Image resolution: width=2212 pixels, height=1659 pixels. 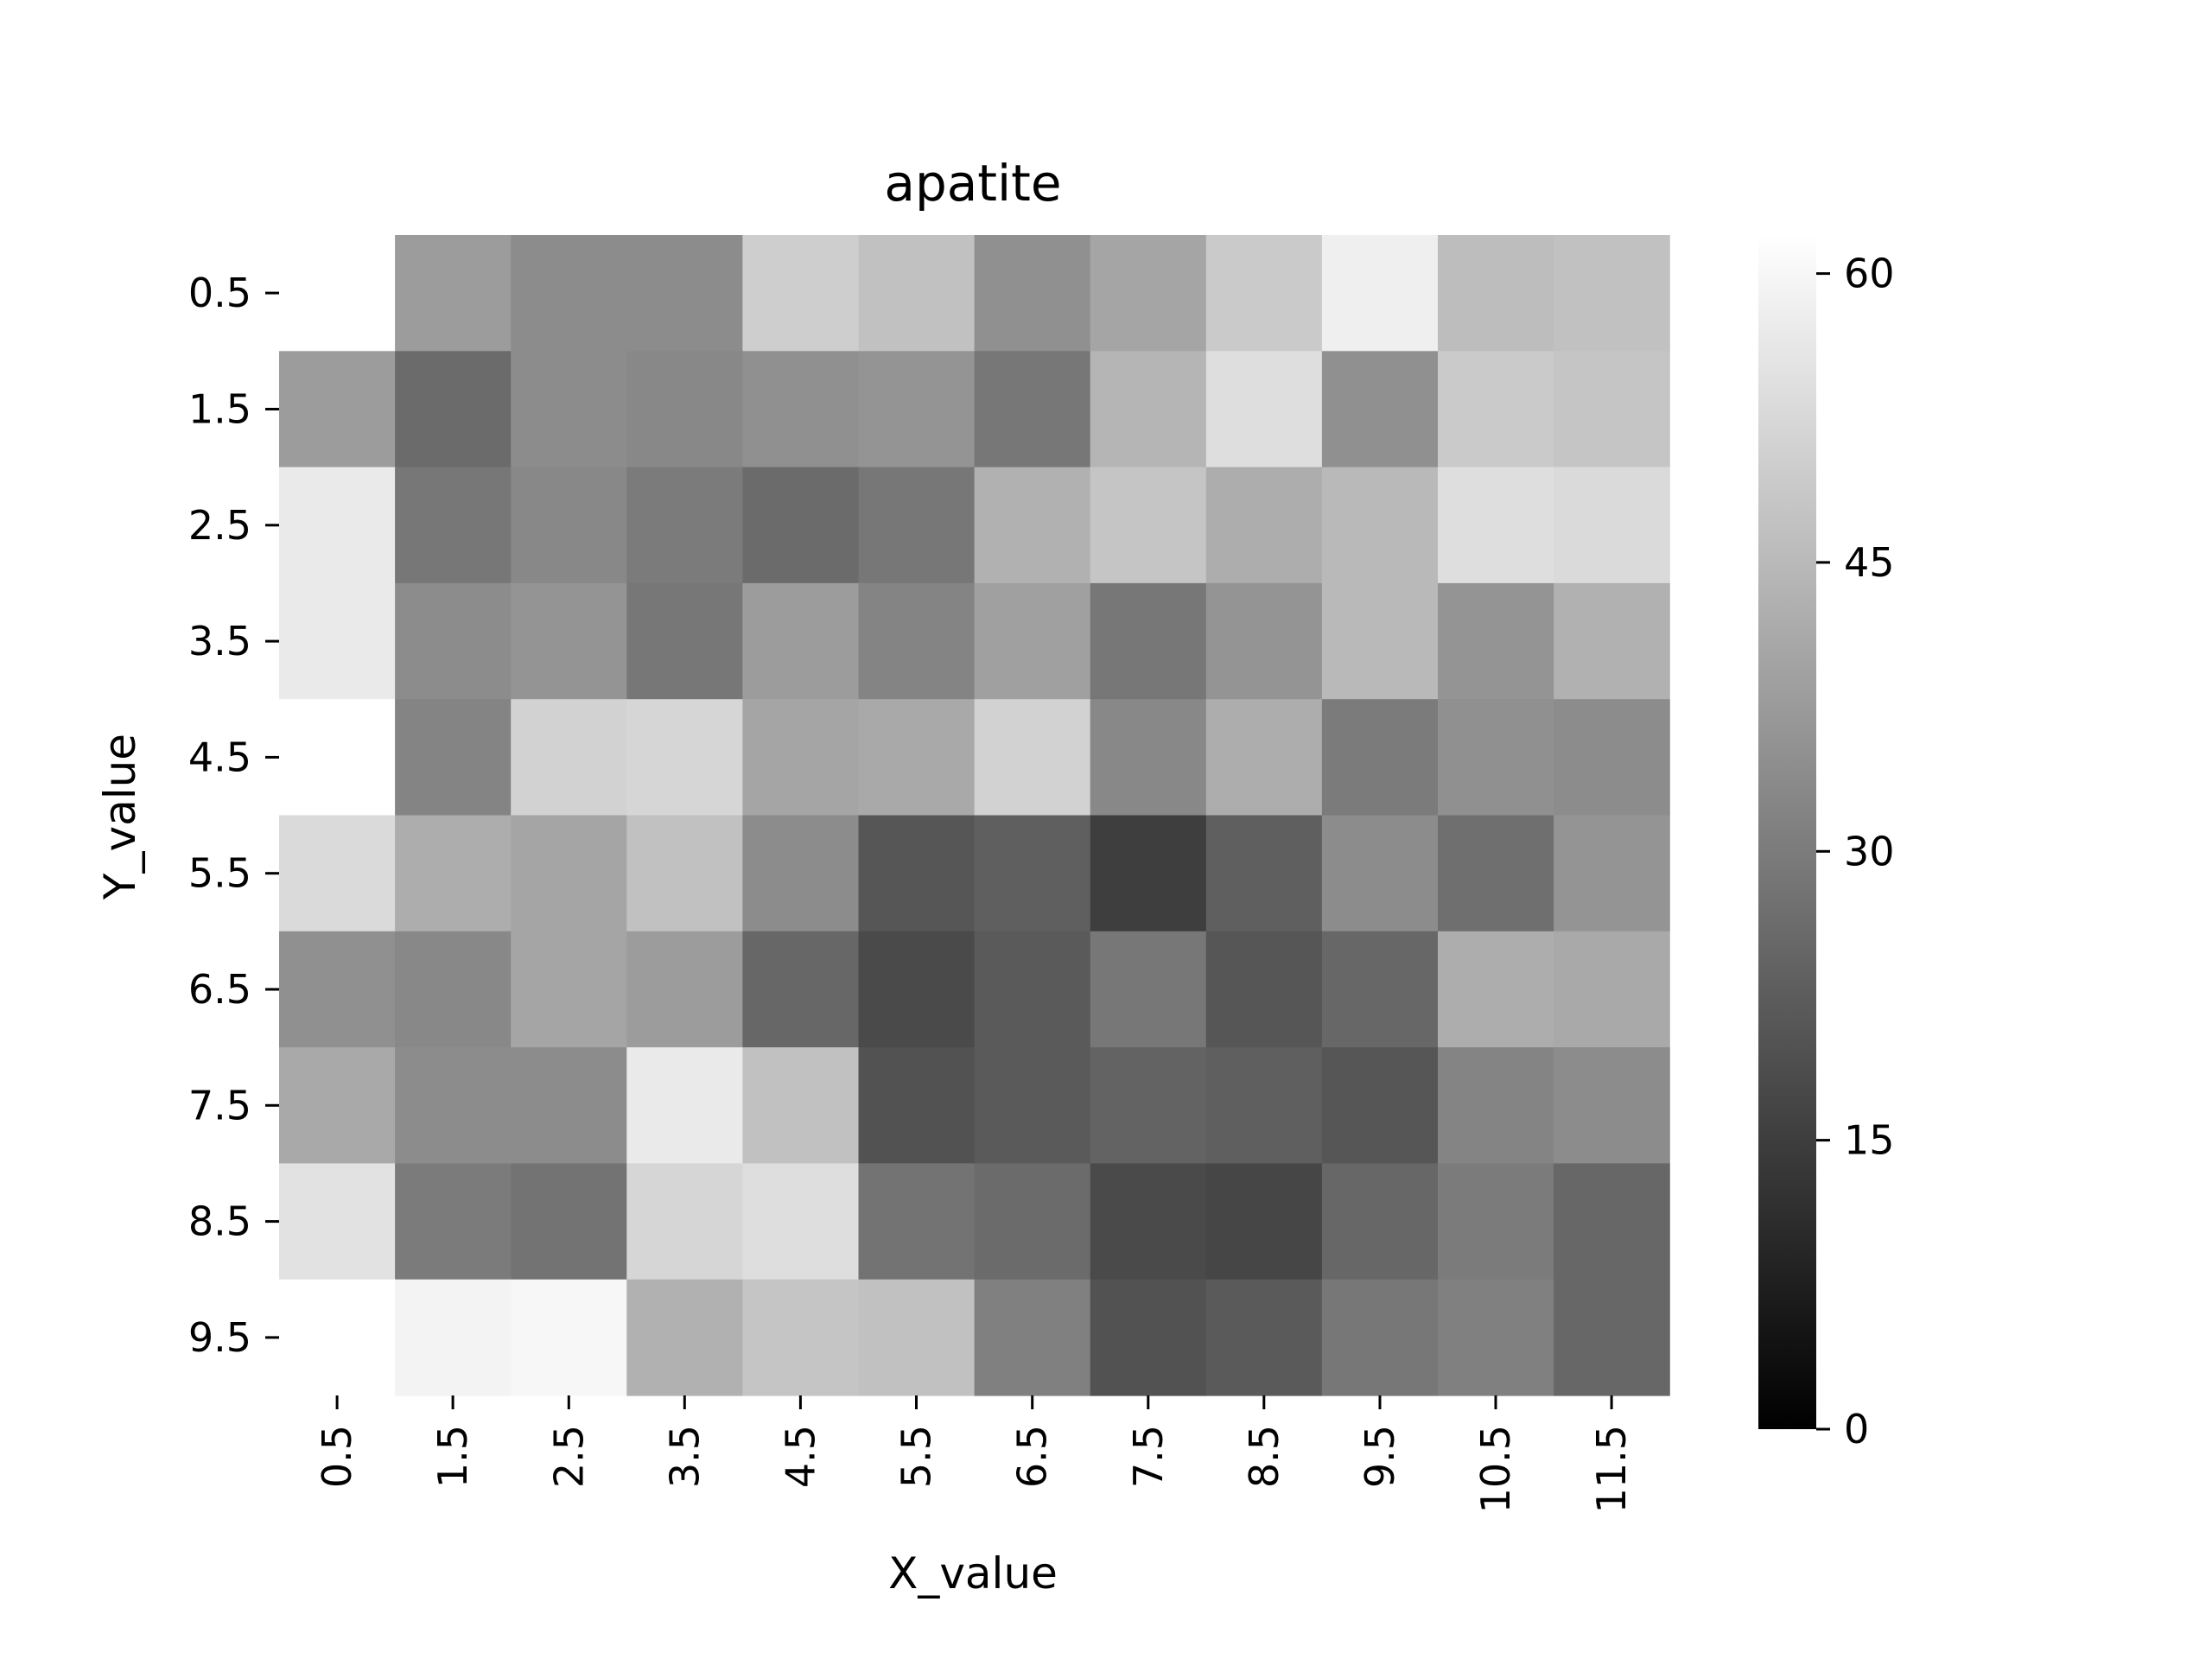 What do you see at coordinates (684, 1337) in the screenshot?
I see `heatmap-cell-r9-c3` at bounding box center [684, 1337].